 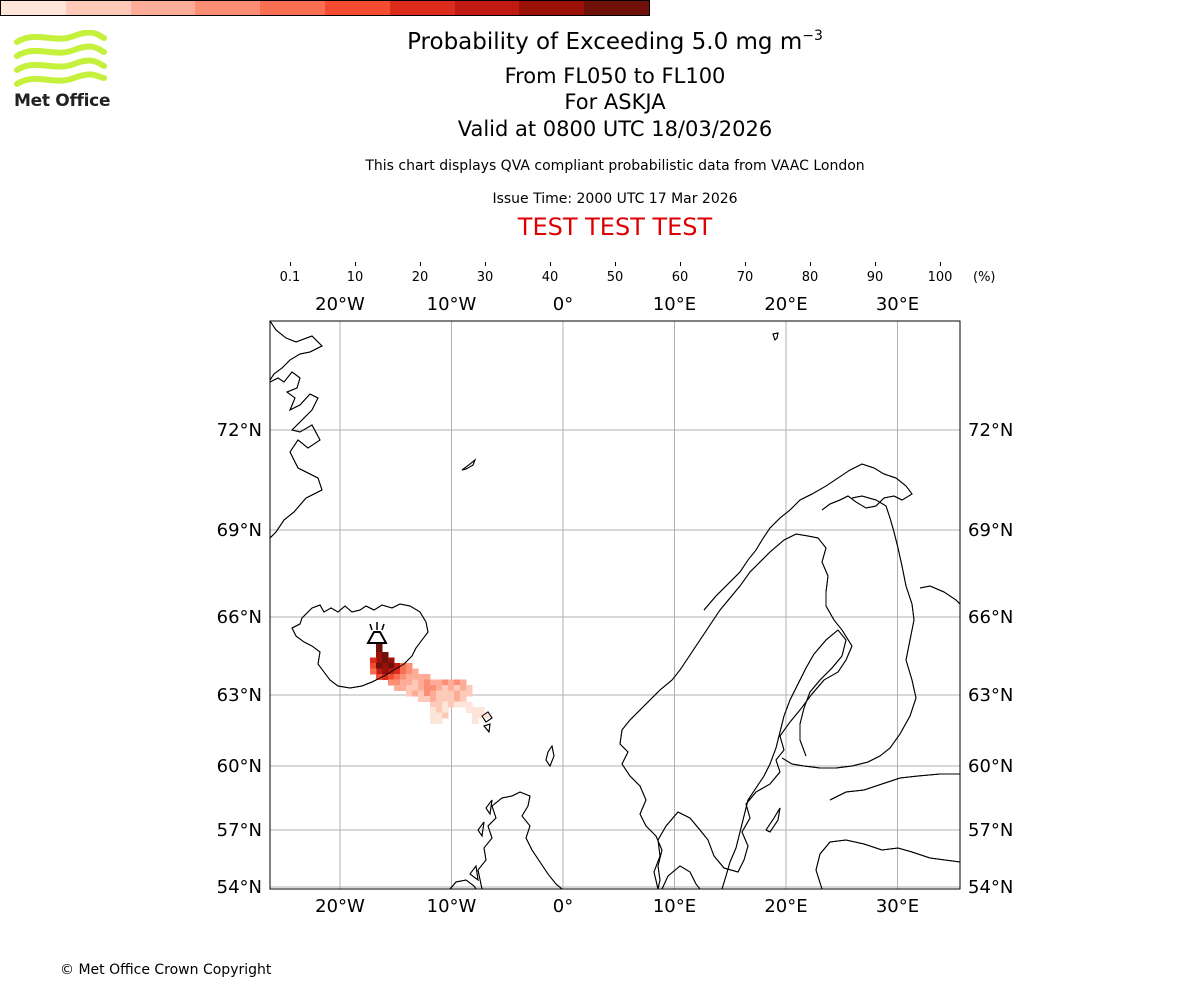 I want to click on axis-label: 69°N, so click(x=239, y=530).